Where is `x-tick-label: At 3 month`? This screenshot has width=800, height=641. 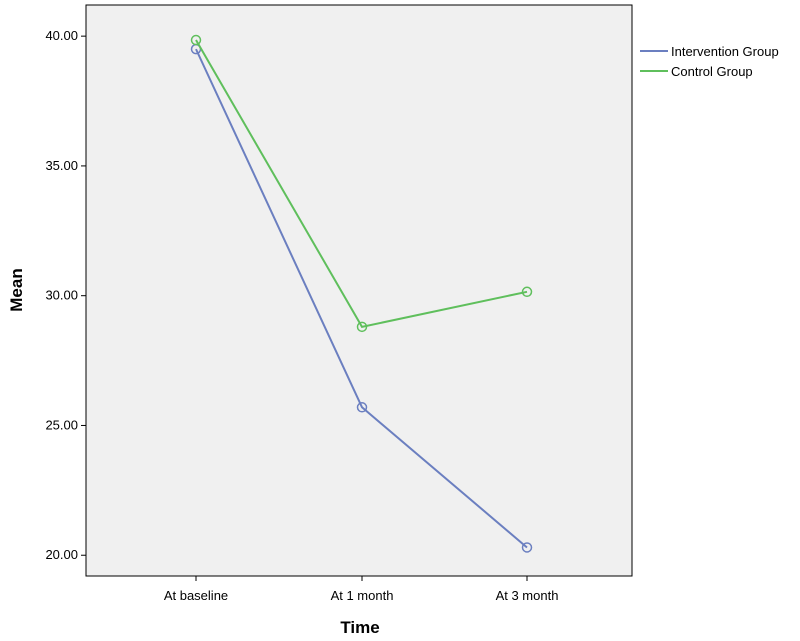
x-tick-label: At 3 month is located at coordinates (527, 595).